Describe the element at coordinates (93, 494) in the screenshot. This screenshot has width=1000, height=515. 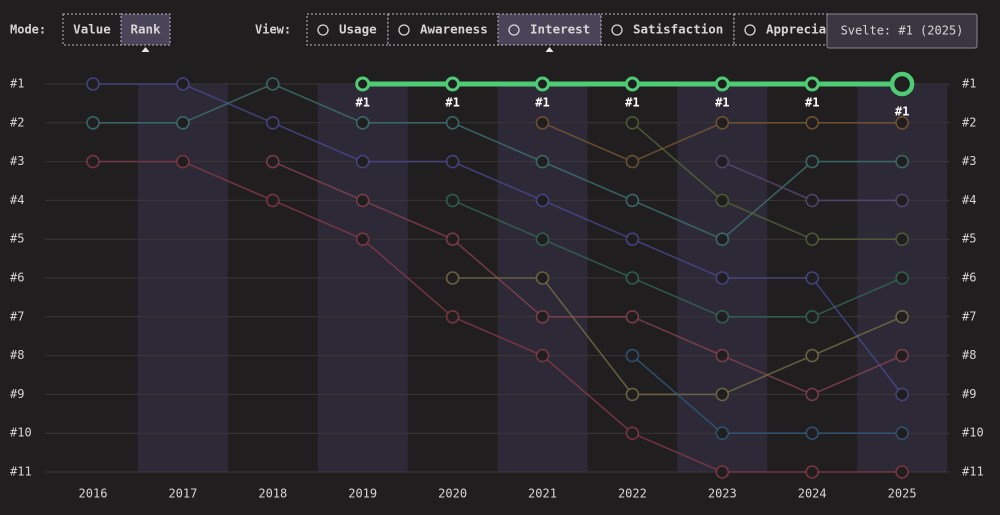
I see `x-tick-label: 2016` at that location.